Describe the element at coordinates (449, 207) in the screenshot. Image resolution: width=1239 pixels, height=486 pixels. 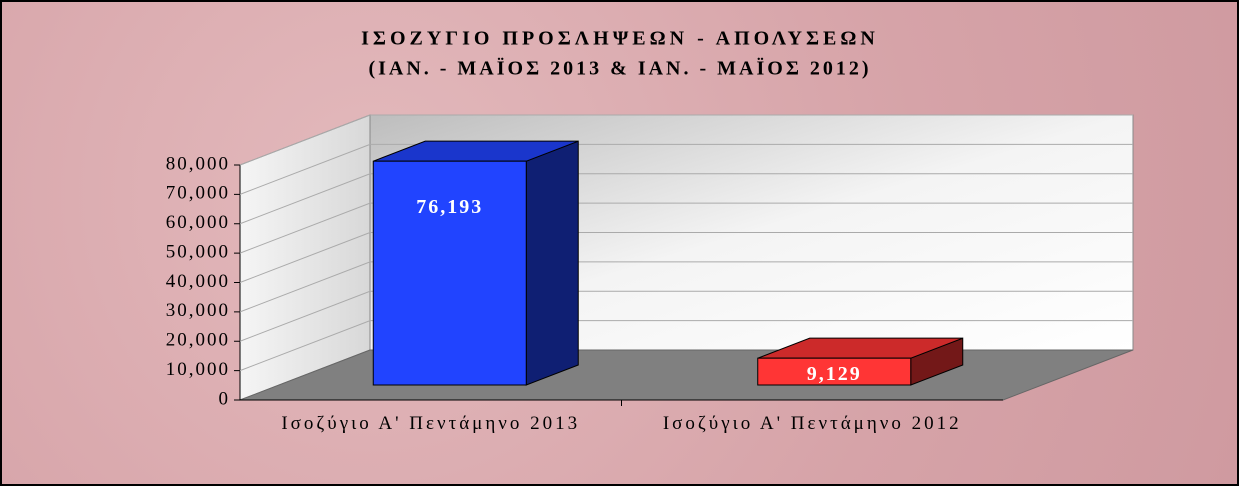
I see `data-label: 76,193` at that location.